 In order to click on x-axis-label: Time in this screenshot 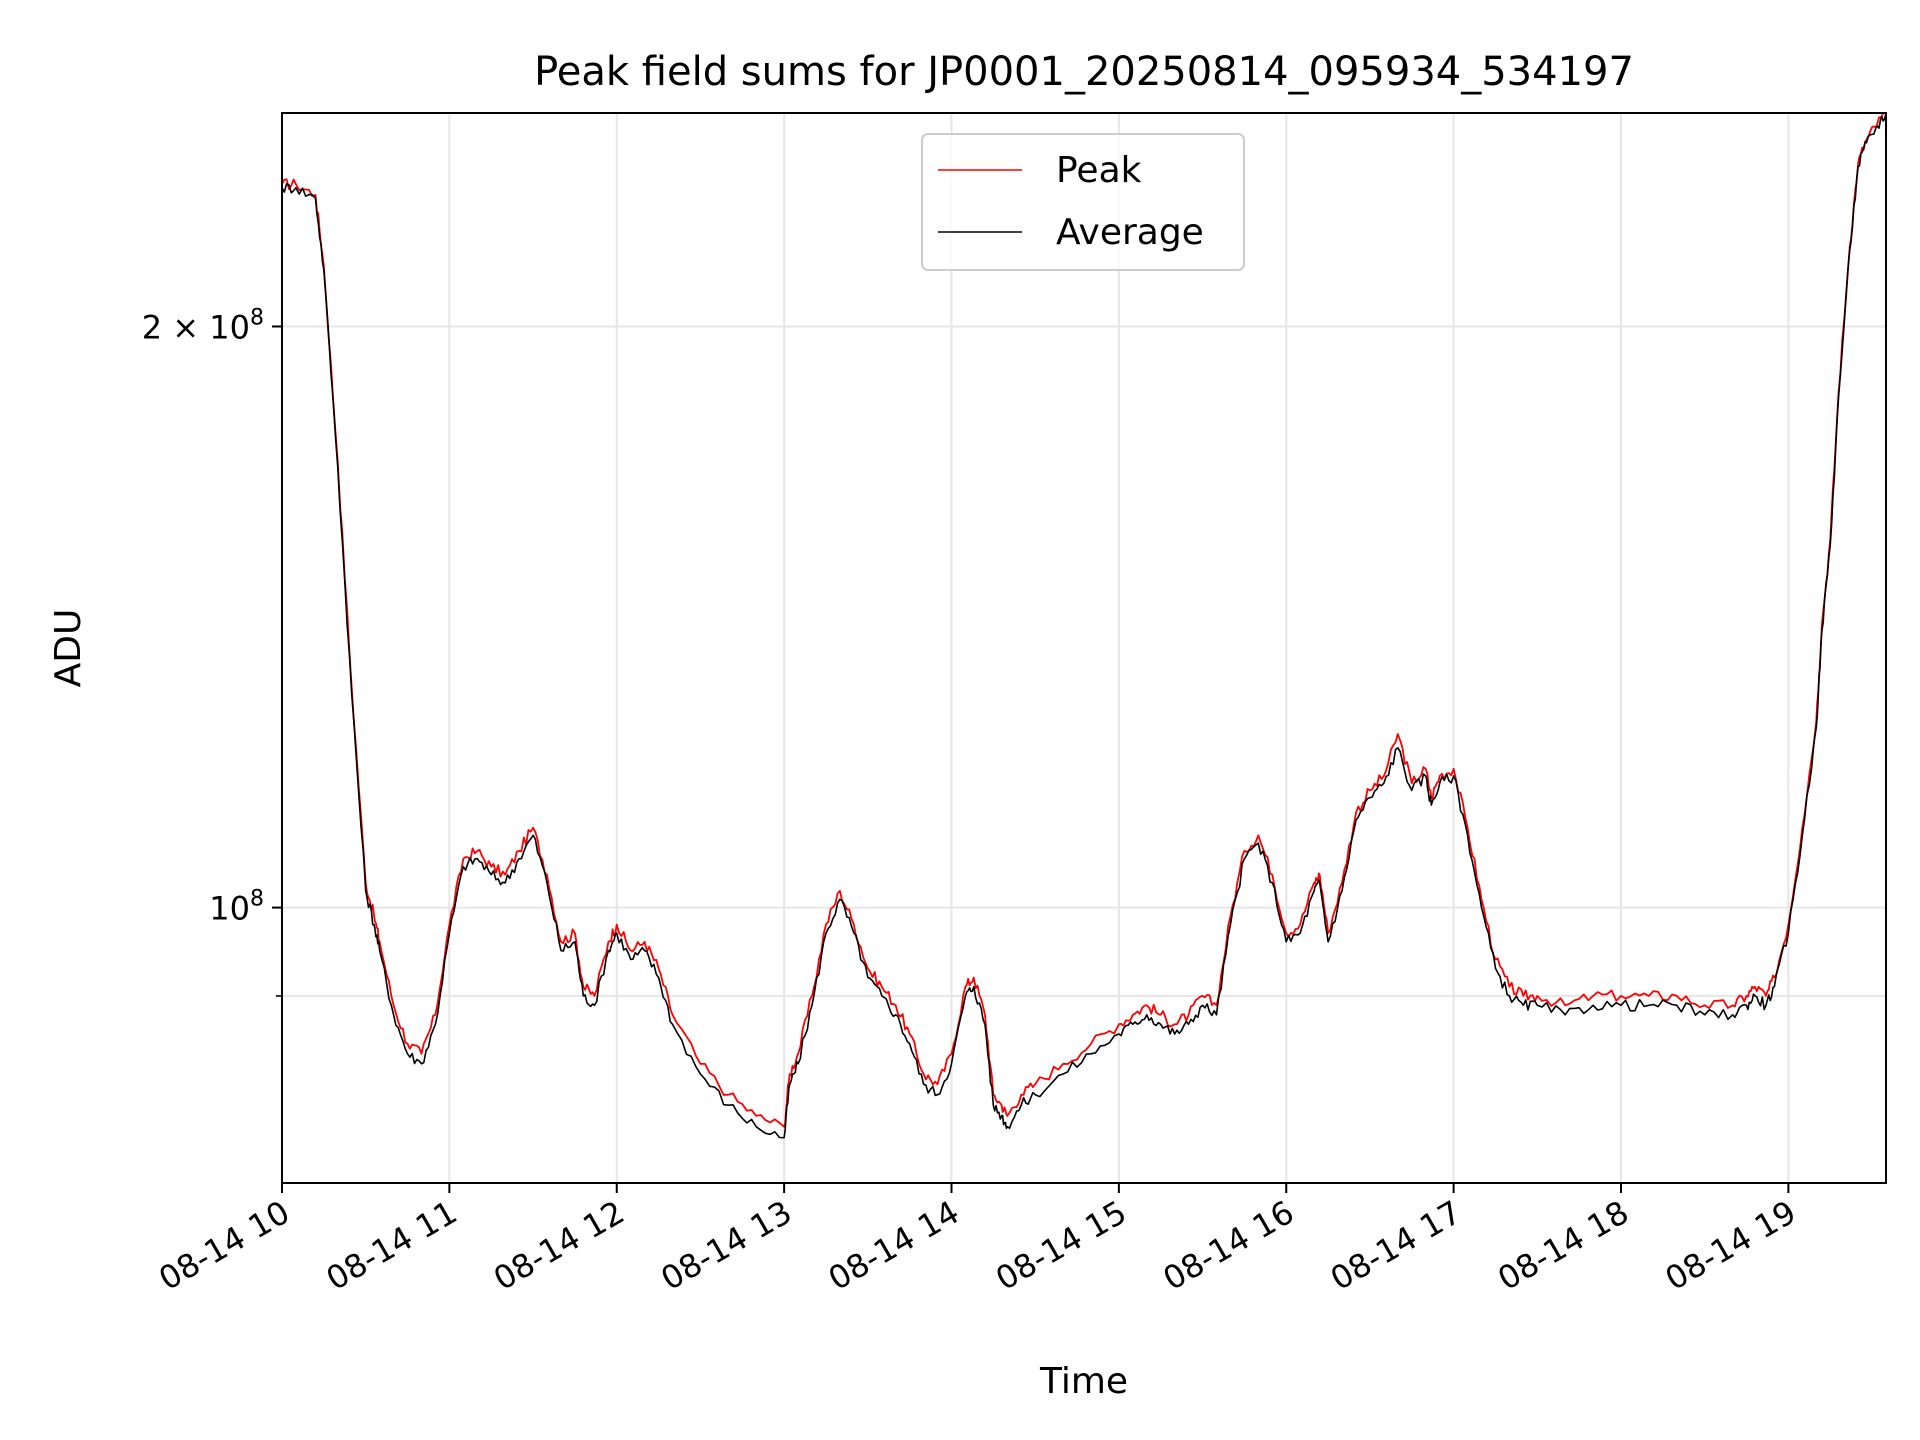, I will do `click(1083, 1381)`.